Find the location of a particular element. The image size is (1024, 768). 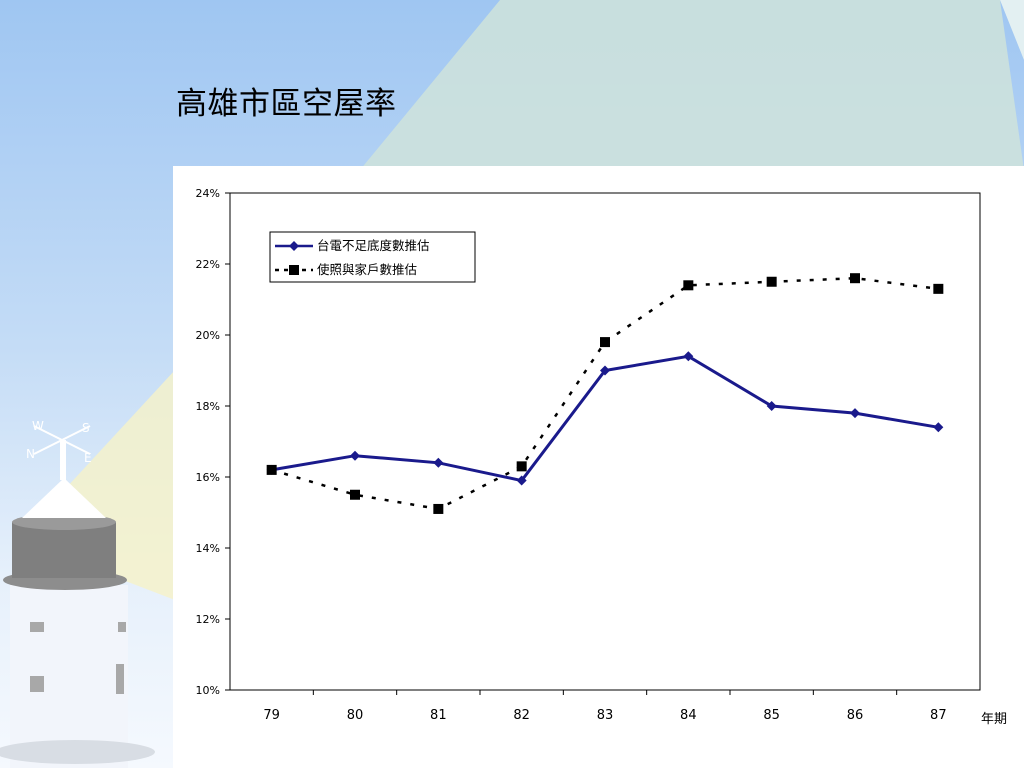

y-tick-label: 16% is located at coordinates (208, 477).